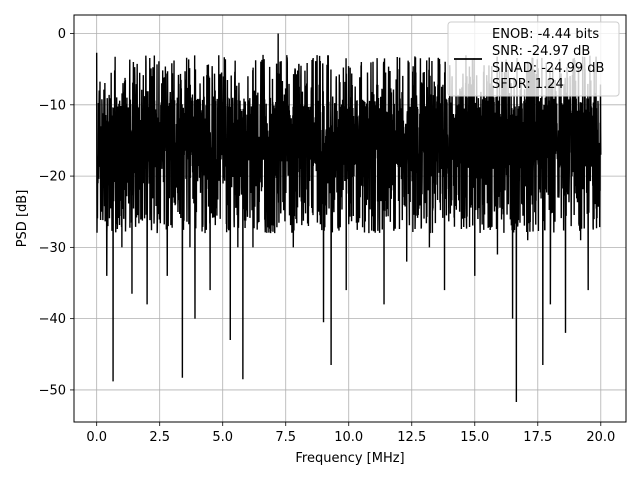 The height and width of the screenshot is (480, 640). What do you see at coordinates (52, 177) in the screenshot?
I see `y-tick-label: −20` at bounding box center [52, 177].